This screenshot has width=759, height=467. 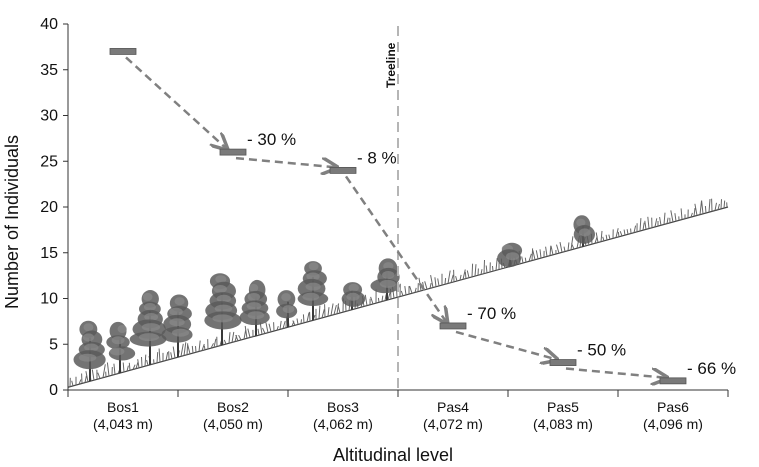 What do you see at coordinates (53, 390) in the screenshot?
I see `y-tick-label: 0` at bounding box center [53, 390].